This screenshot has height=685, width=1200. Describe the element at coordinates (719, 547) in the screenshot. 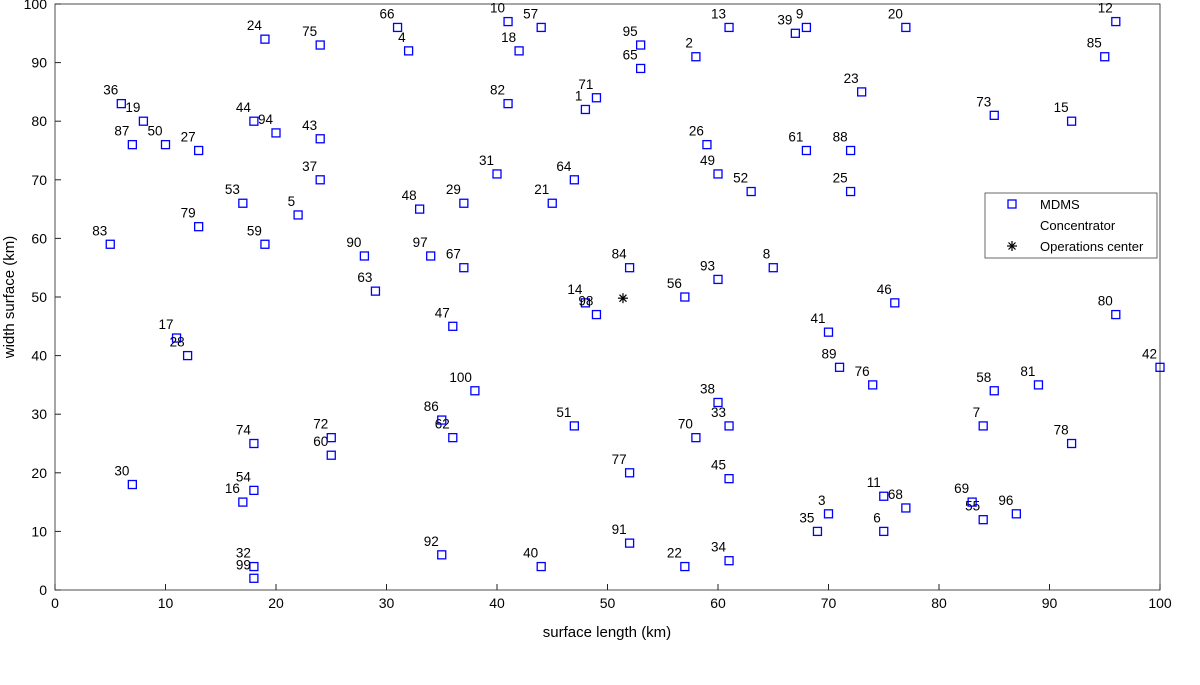

I see `point-label: 34` at that location.